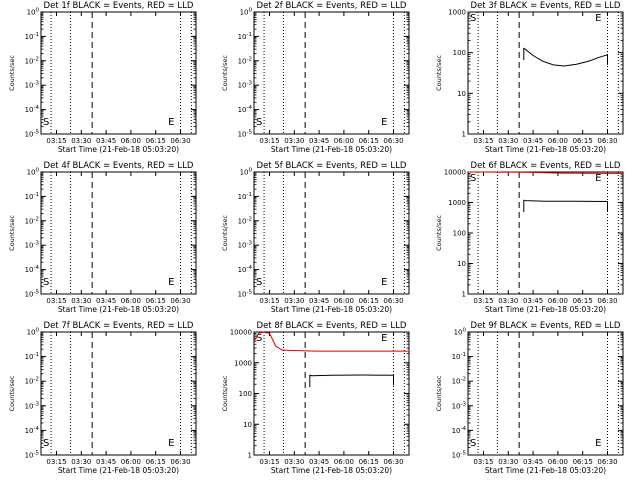  What do you see at coordinates (119, 326) in the screenshot?
I see `panel-title: Det 7f BLACK = Events, RED = LLD` at bounding box center [119, 326].